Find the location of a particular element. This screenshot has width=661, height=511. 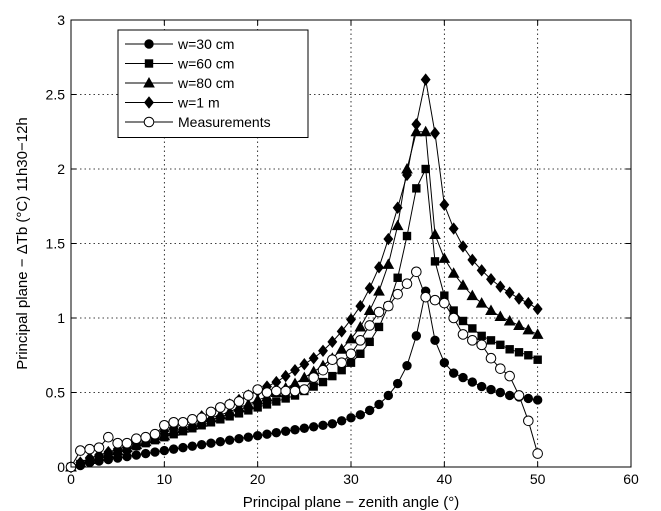

legend-item: w=1 m is located at coordinates (172, 103).